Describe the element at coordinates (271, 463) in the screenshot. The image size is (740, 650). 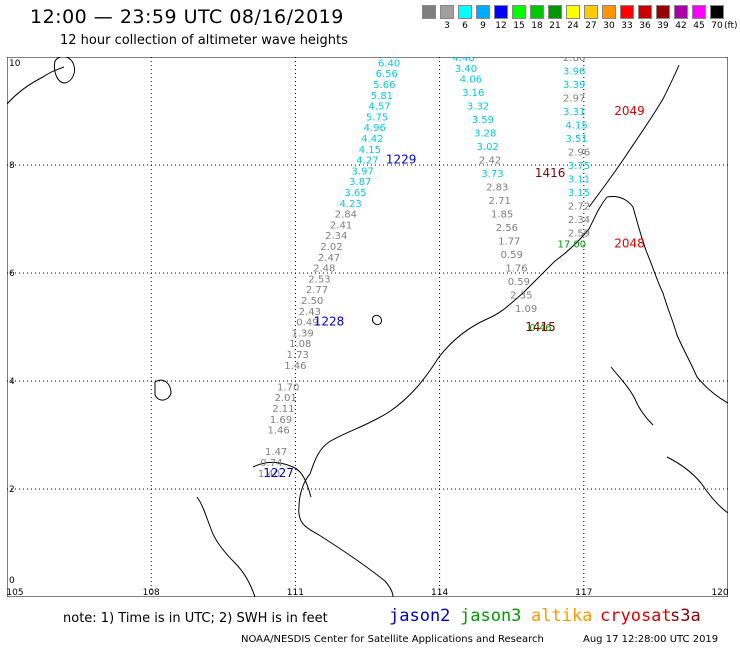
I see `wave-height-value: 0.74` at that location.